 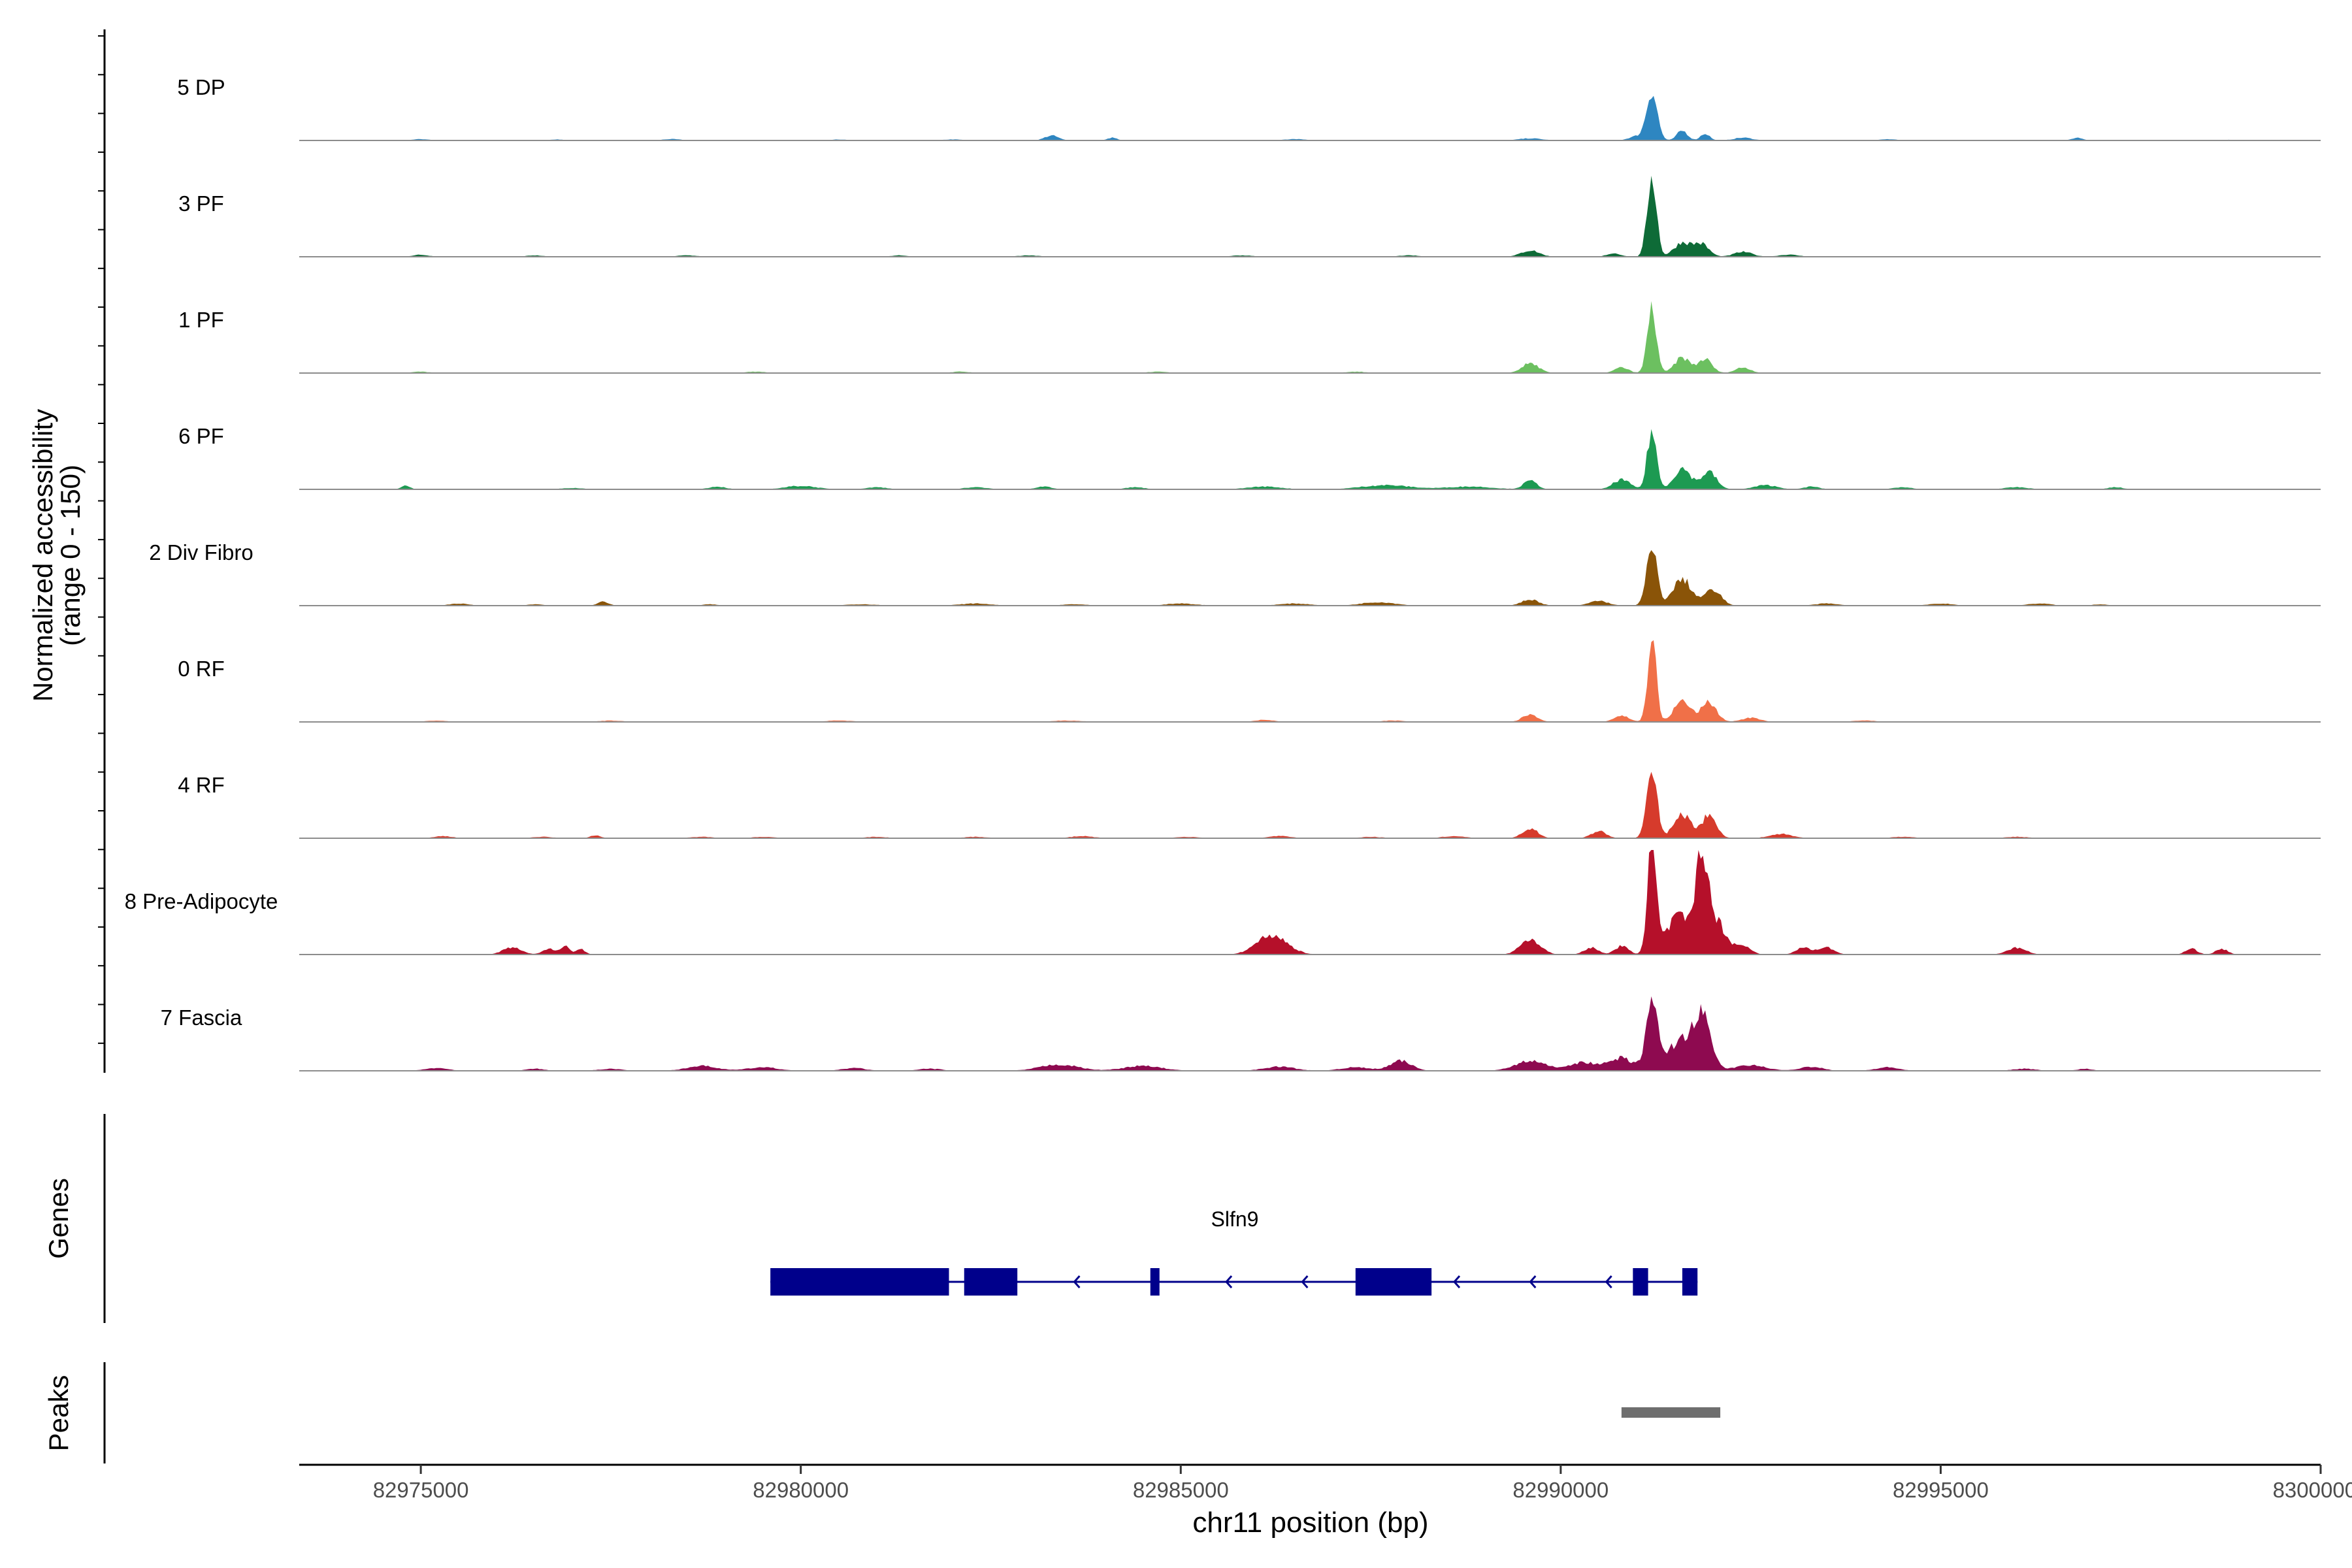 I want to click on track-0-rf: 0 RF, so click(x=1249, y=681).